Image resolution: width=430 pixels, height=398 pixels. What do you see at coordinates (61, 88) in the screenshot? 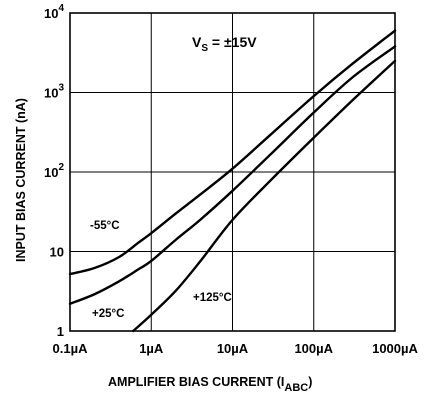
I see `y-tick-exp-3: 3` at bounding box center [61, 88].